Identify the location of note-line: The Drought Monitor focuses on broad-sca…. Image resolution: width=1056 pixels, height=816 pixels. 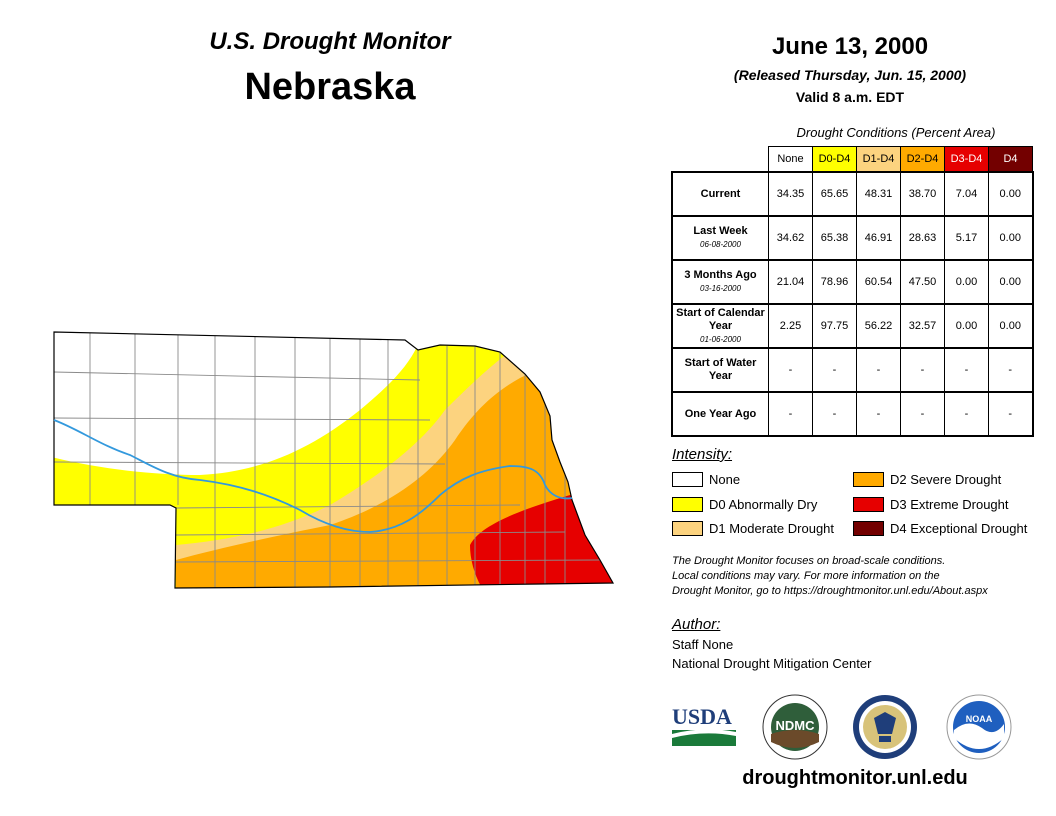
(809, 561).